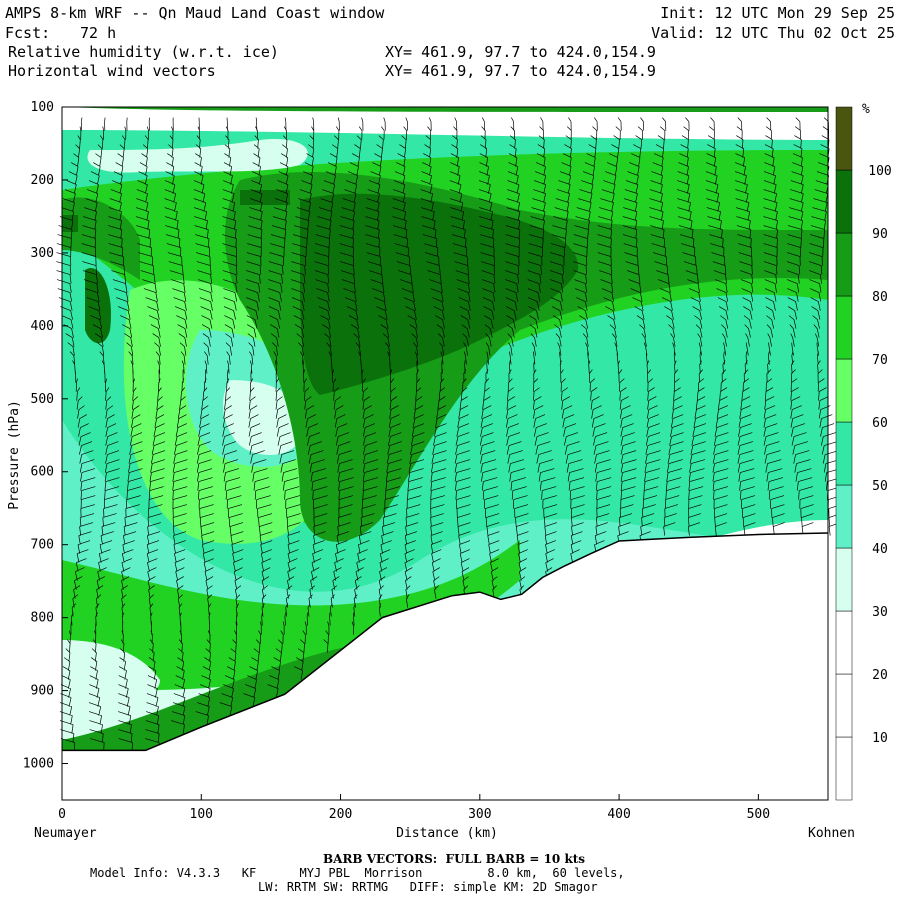 The width and height of the screenshot is (900, 900). What do you see at coordinates (773, 33) in the screenshot?
I see `valid-time: Valid: 12 UTC Thu 02 Oct 25` at bounding box center [773, 33].